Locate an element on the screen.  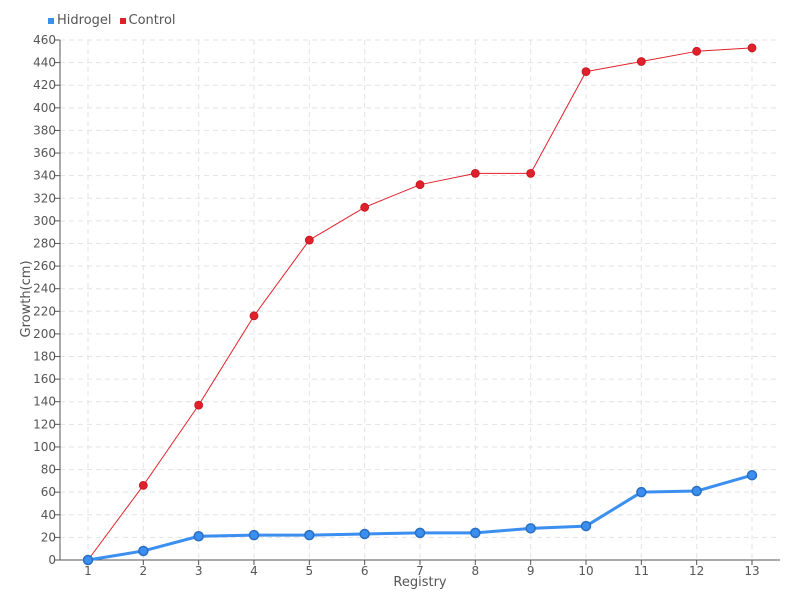
legend-swatch-control is located at coordinates (122, 20).